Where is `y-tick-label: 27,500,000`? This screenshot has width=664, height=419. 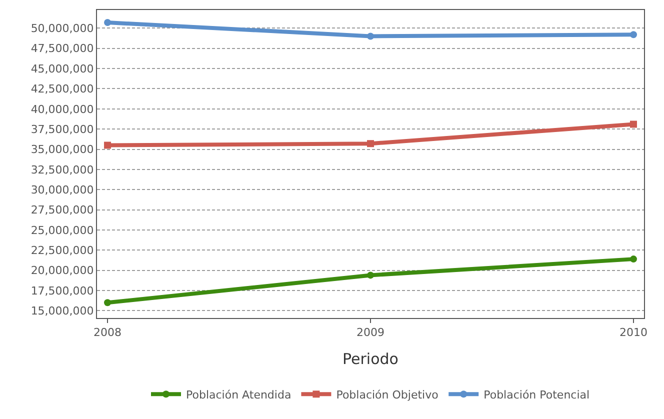
y-tick-label: 27,500,000 is located at coordinates (62, 210).